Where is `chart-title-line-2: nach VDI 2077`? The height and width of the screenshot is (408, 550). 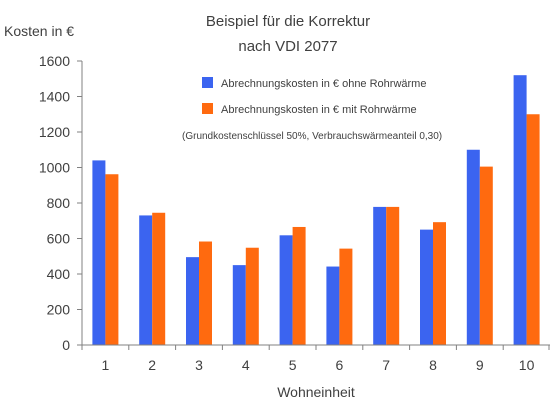
chart-title-line-2: nach VDI 2077 is located at coordinates (287, 46).